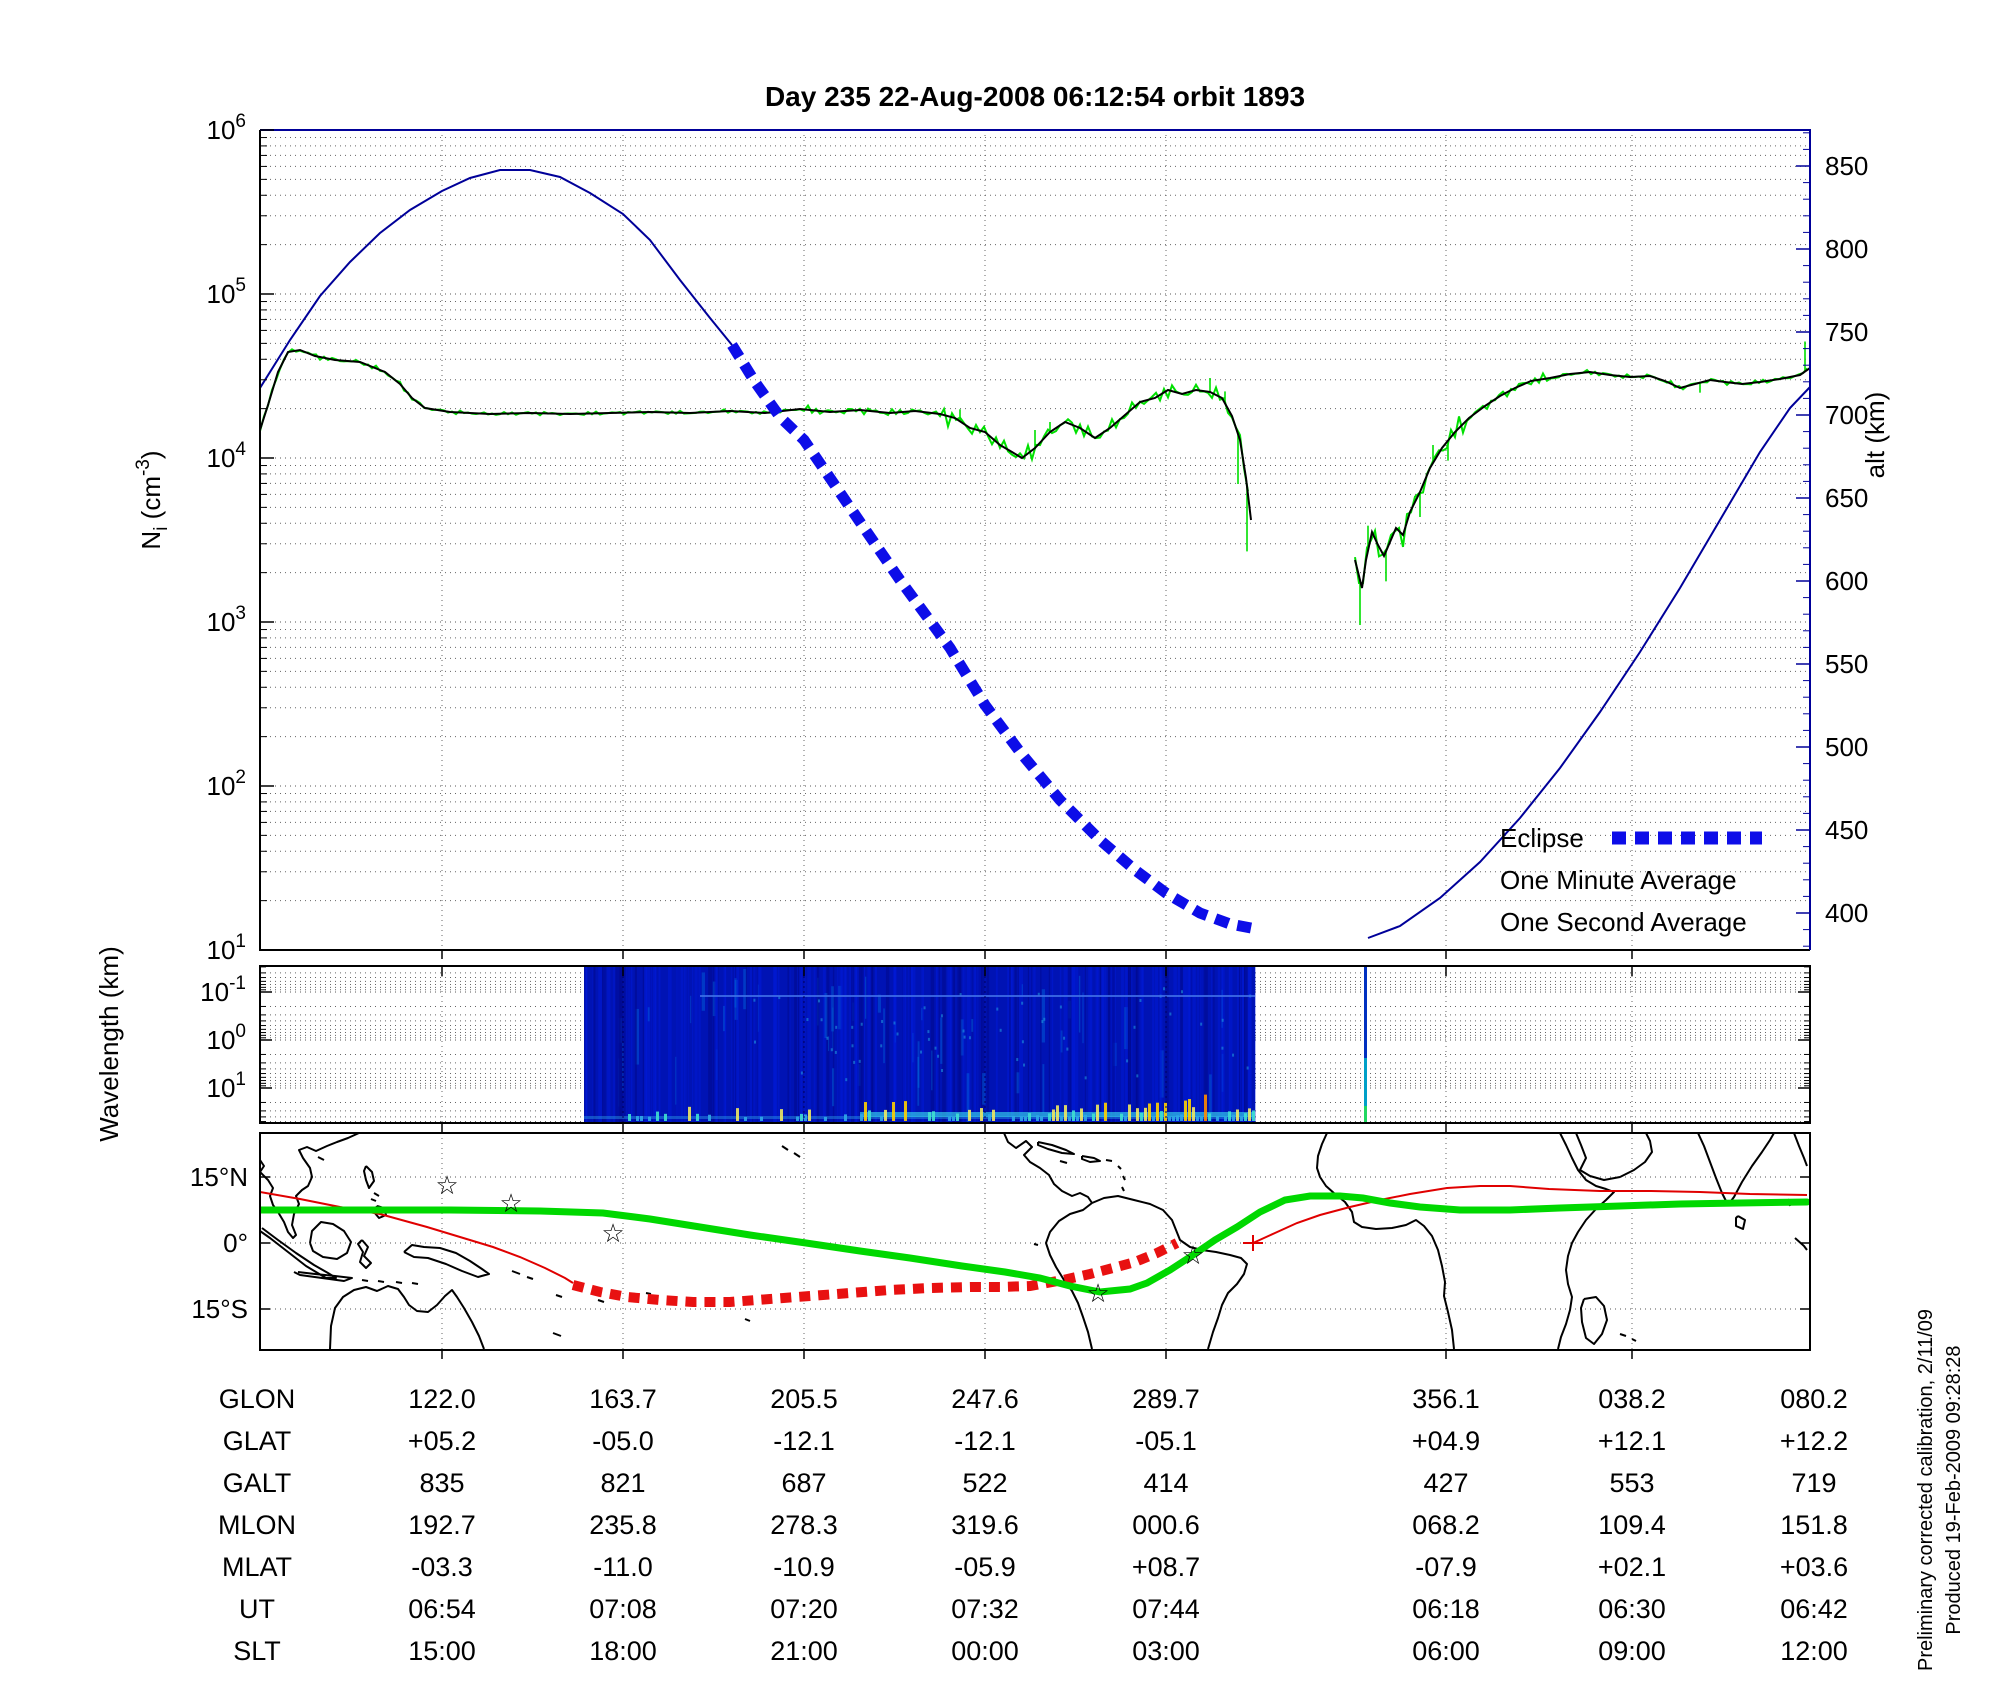 The image size is (2000, 1700). What do you see at coordinates (442, 1525) in the screenshot?
I see `table-cell: 192.7` at bounding box center [442, 1525].